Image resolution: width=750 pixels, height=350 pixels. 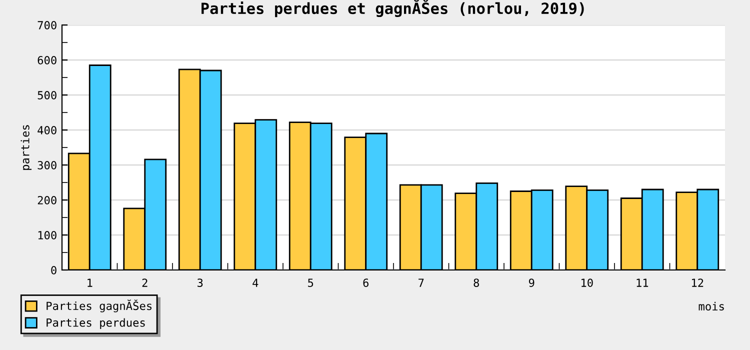 I want to click on chart-title: Parties perdues et gagnĂŠes (norlou, 2019), so click(x=393, y=9).